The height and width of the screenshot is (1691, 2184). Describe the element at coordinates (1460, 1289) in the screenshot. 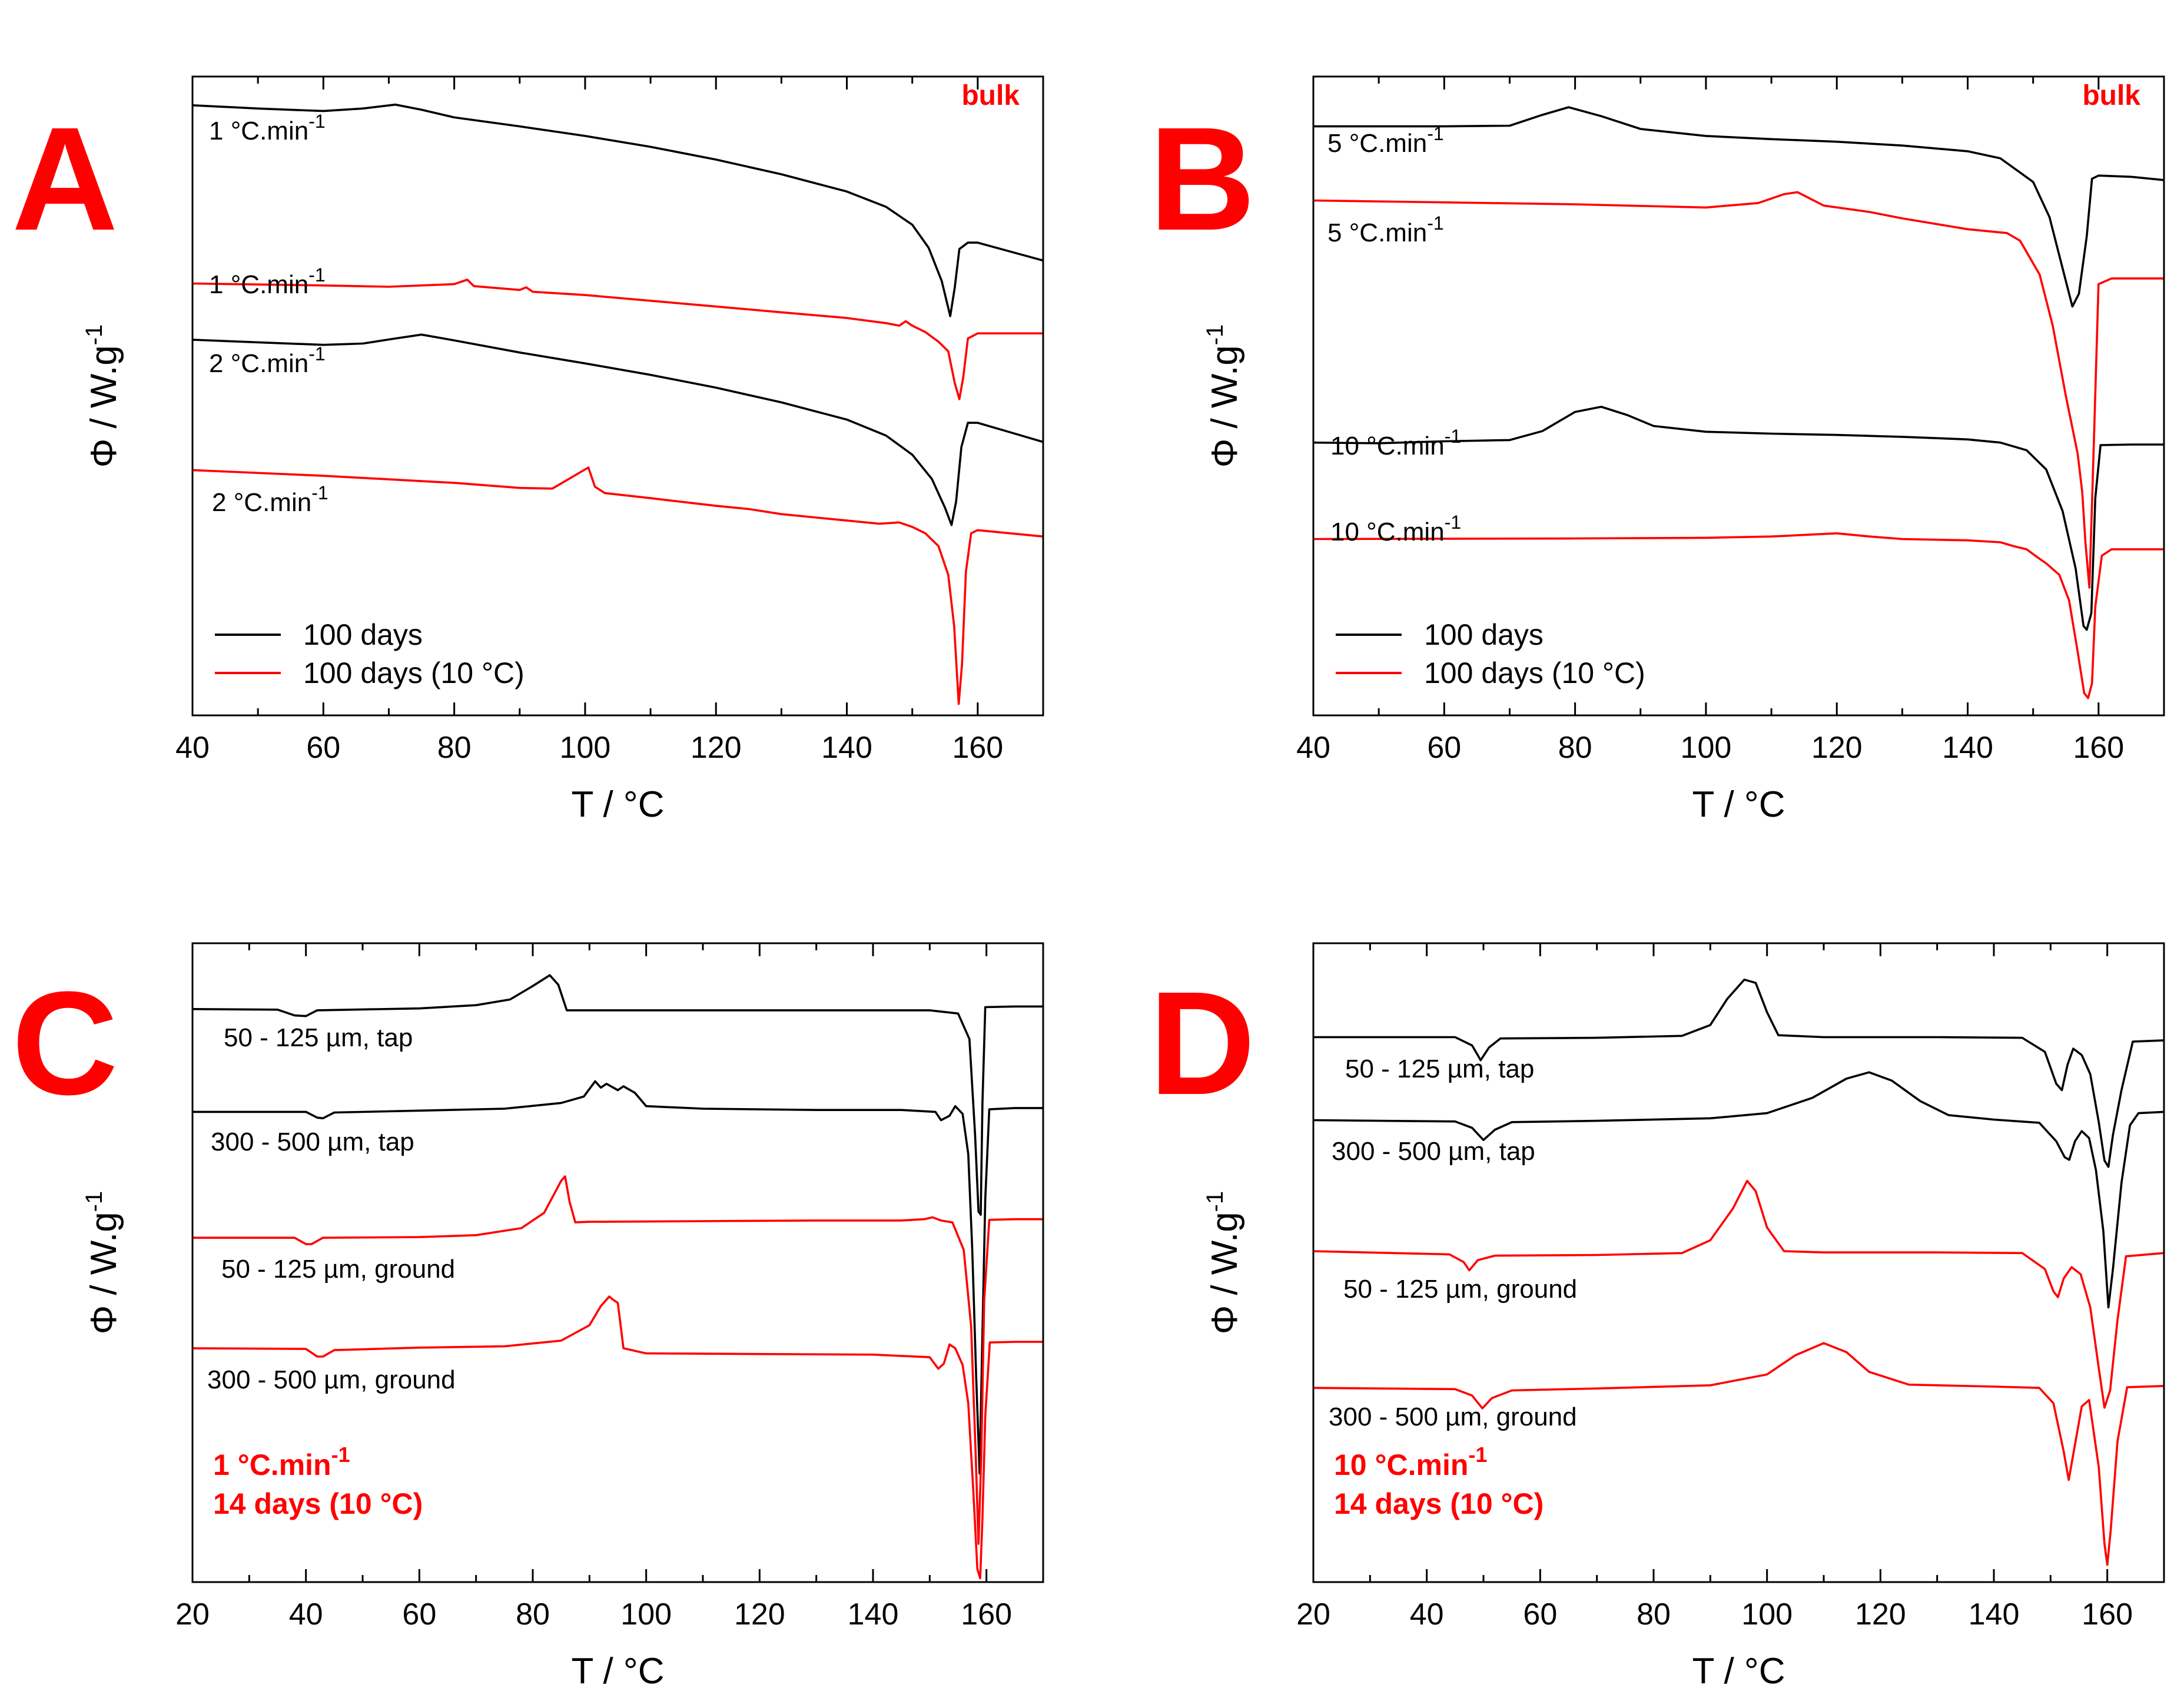

I see `series-label-text: 50 - 125 µm, ground` at that location.